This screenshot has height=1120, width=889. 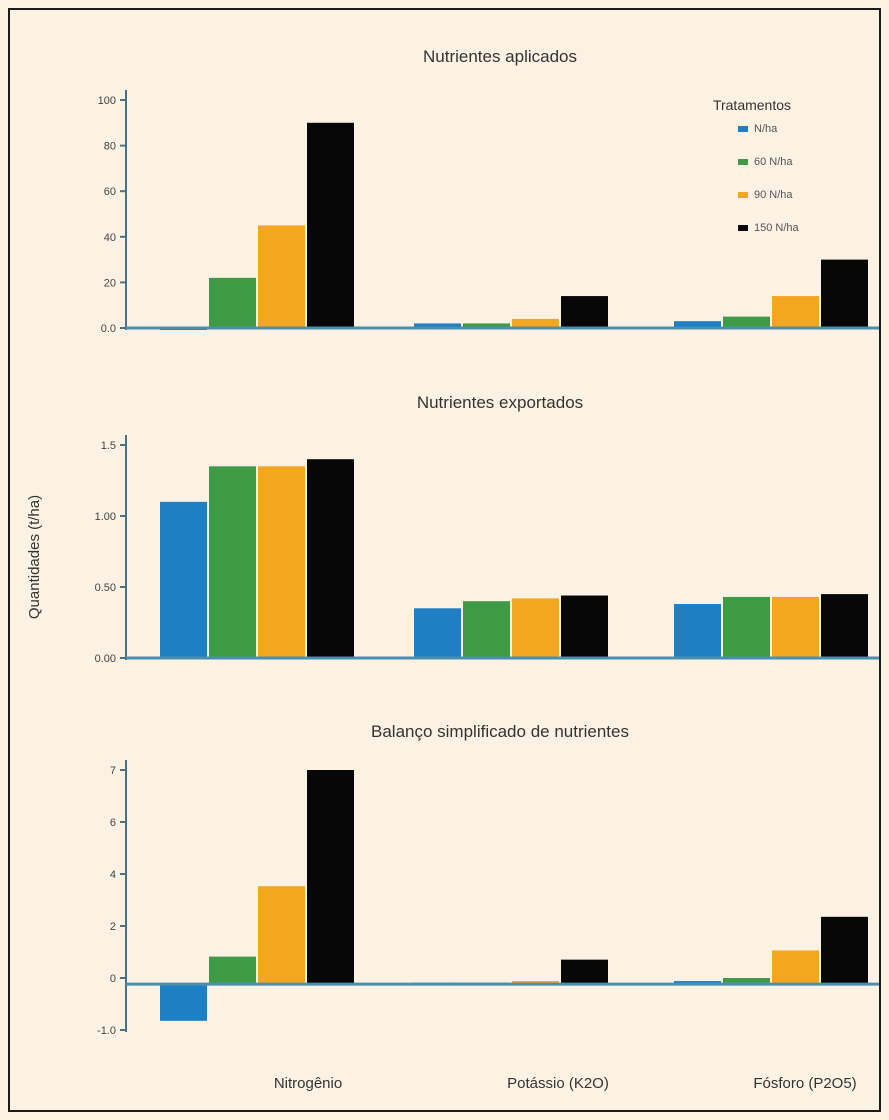 What do you see at coordinates (766, 129) in the screenshot?
I see `legend-label-1: N/ha` at bounding box center [766, 129].